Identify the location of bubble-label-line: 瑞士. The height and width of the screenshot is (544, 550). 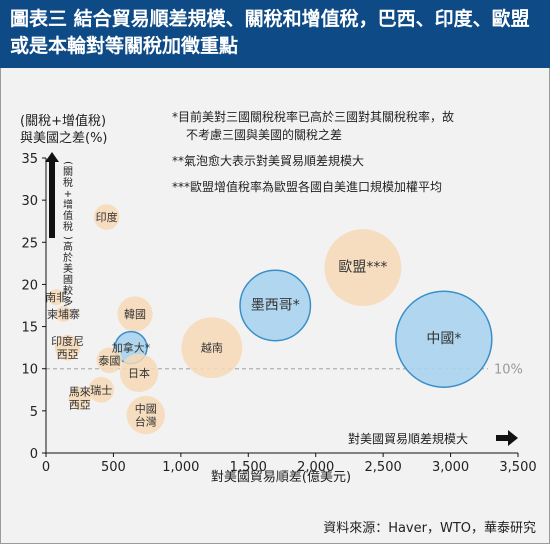
(101, 390).